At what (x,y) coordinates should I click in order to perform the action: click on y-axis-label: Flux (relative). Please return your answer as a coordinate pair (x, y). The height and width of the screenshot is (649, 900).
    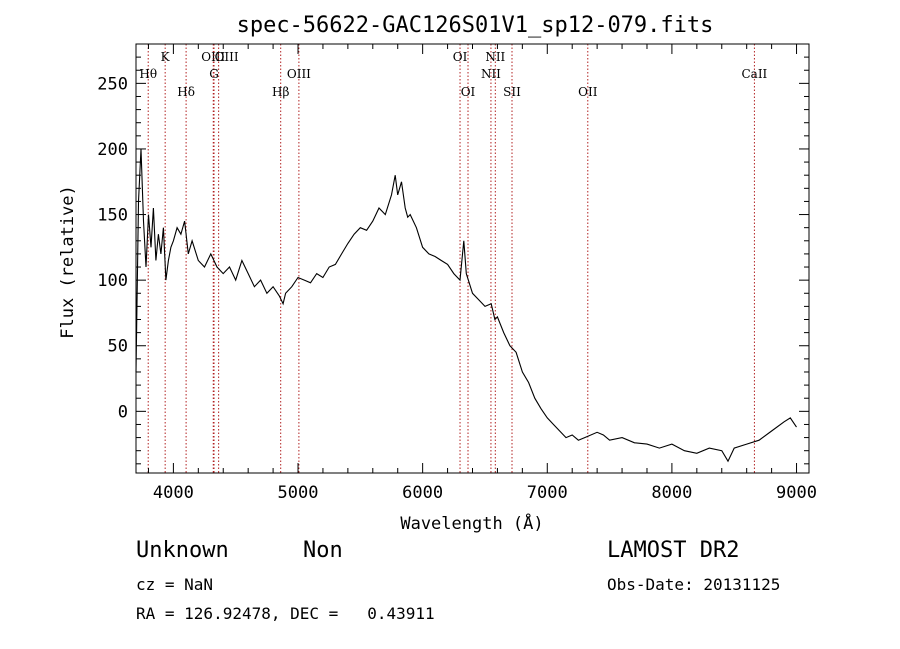
    Looking at the image, I should click on (68, 262).